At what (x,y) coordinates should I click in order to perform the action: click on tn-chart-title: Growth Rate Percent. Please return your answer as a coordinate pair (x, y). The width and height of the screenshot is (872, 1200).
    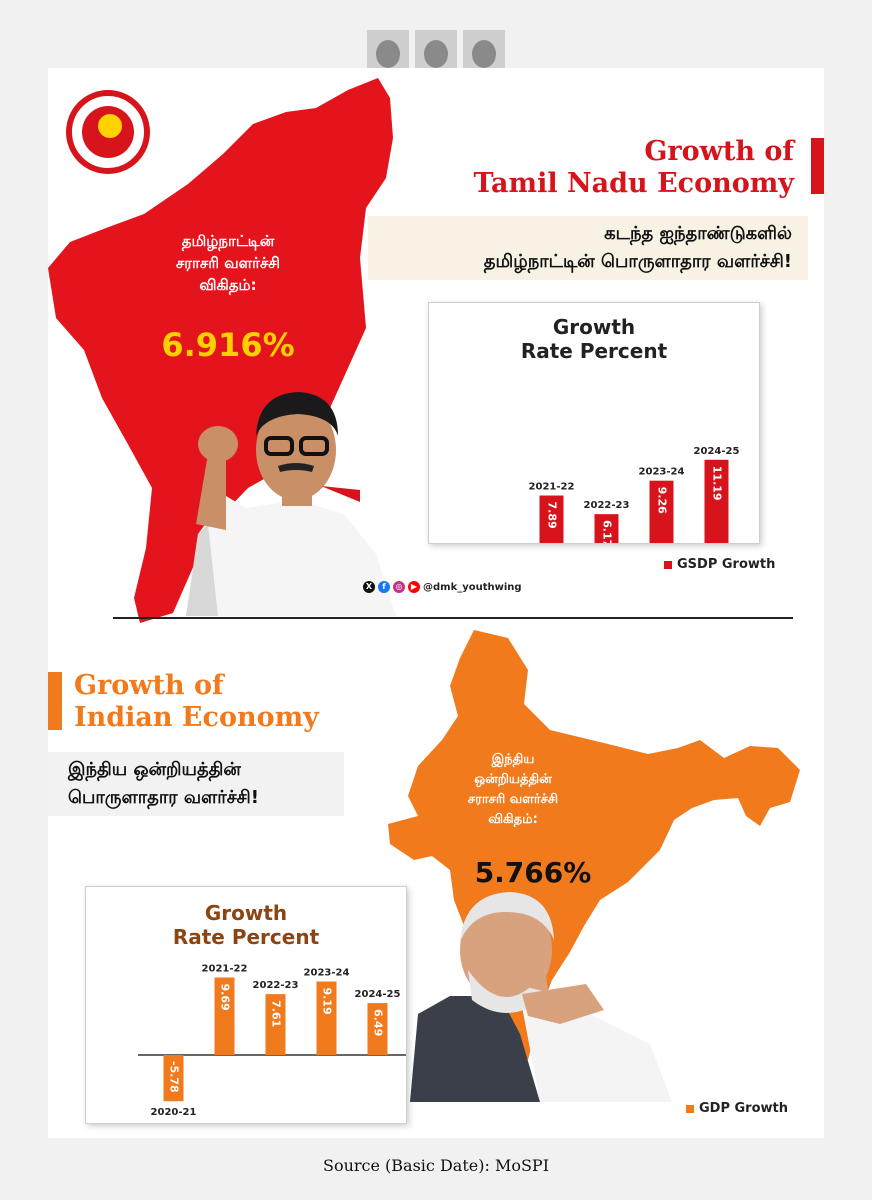
    Looking at the image, I should click on (594, 339).